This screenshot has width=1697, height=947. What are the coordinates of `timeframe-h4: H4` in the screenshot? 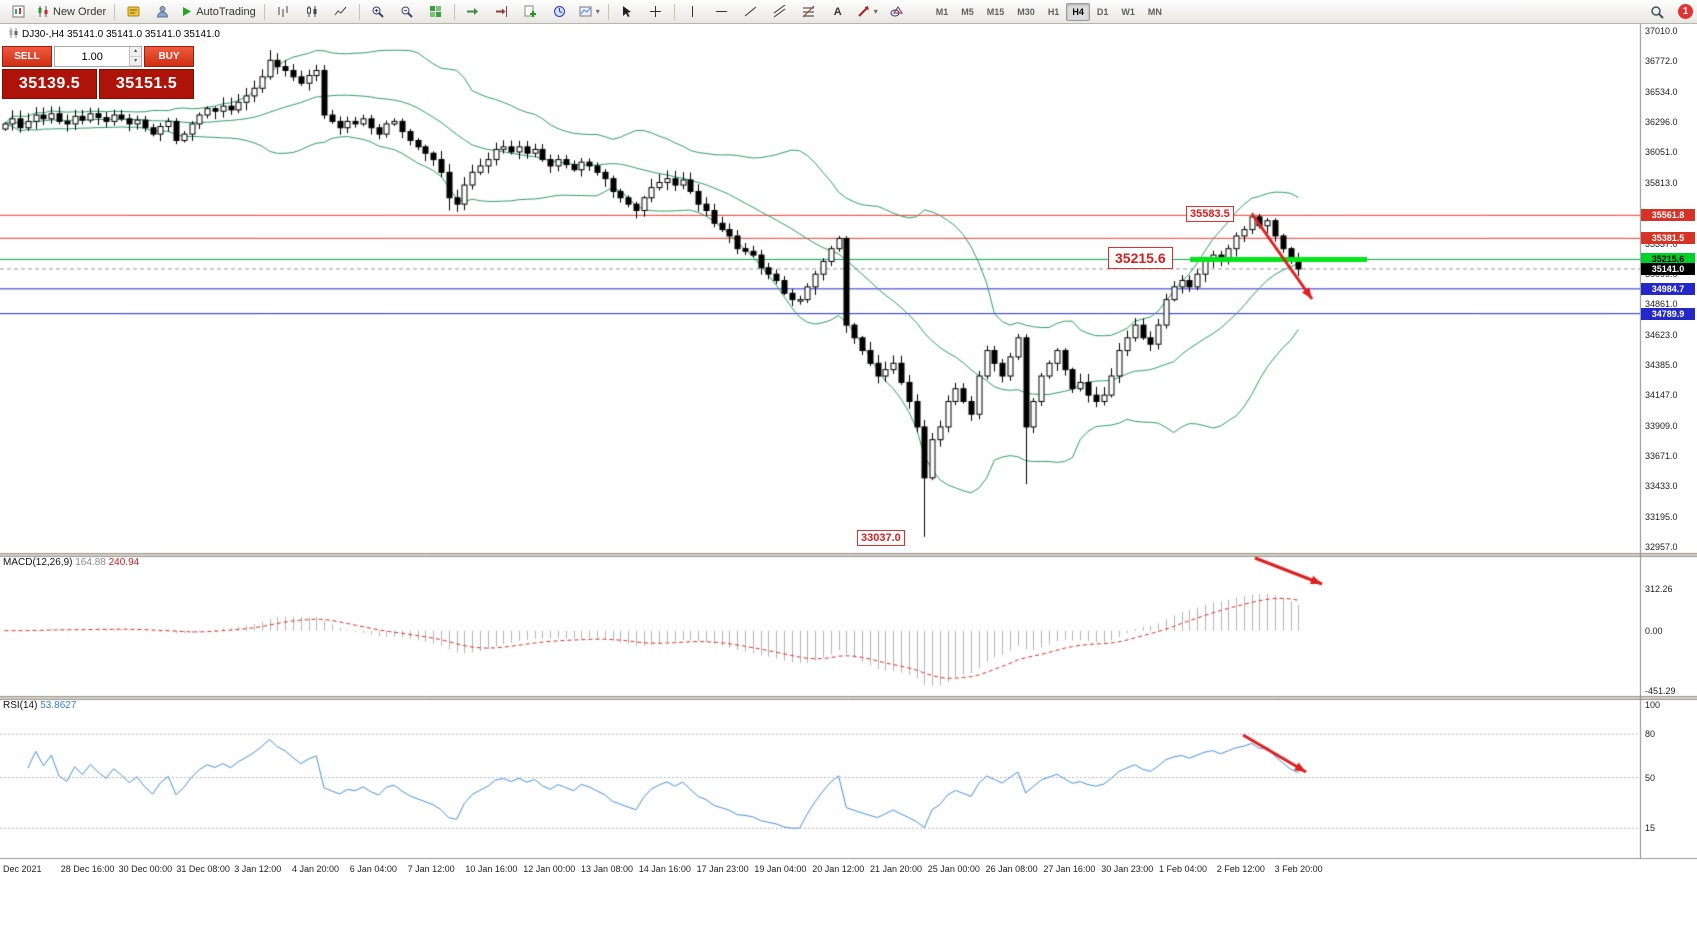 It's located at (1078, 11).